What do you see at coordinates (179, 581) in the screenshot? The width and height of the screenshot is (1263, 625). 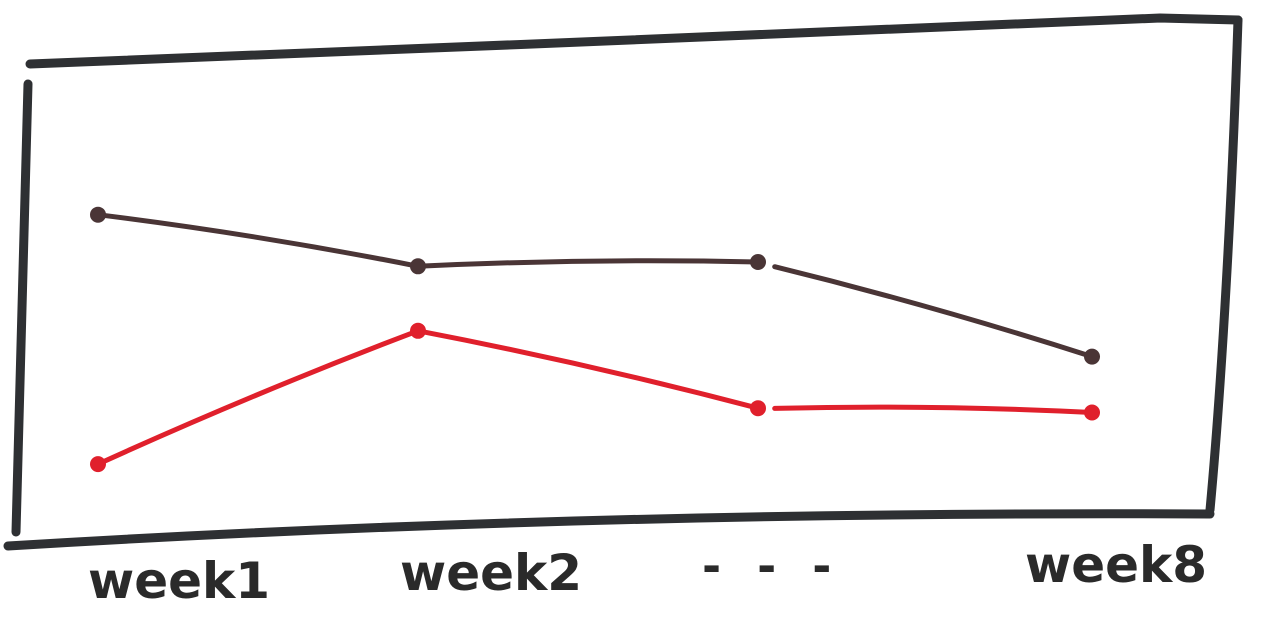 I see `x-tick-label: week1` at bounding box center [179, 581].